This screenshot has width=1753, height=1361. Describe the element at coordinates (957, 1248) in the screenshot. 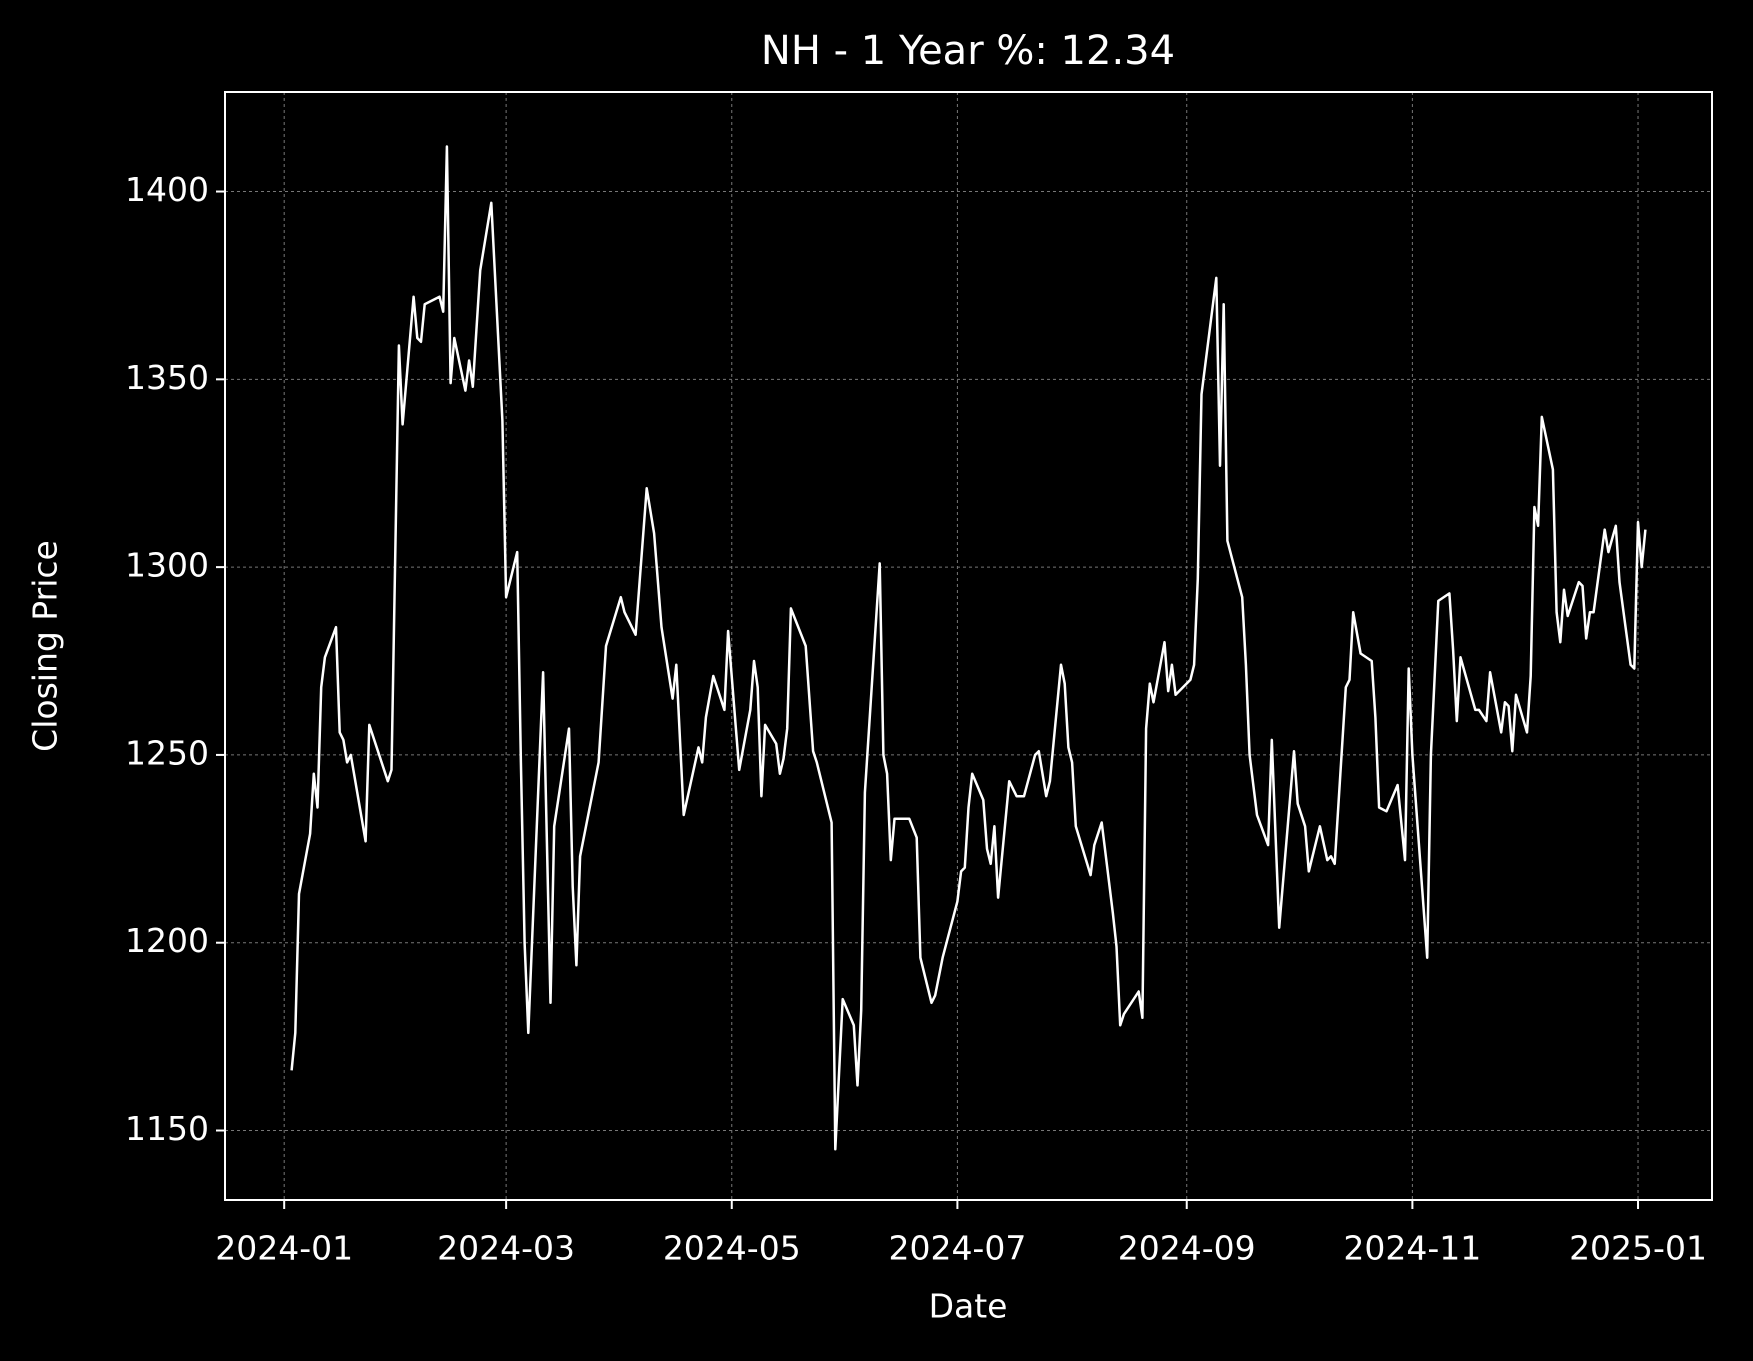

I see `x-tick-label: 2024-07` at that location.